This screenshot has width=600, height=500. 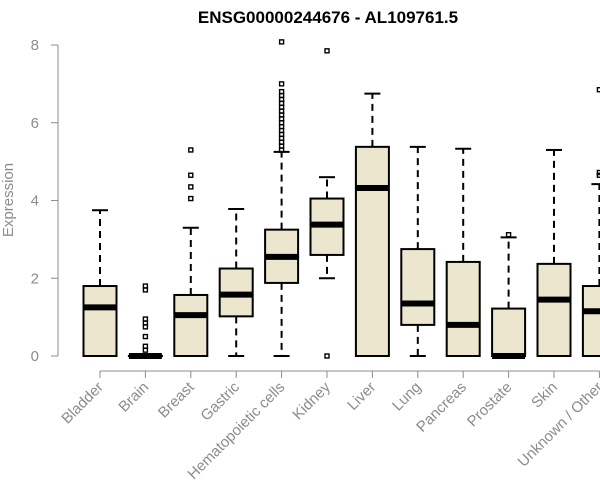 What do you see at coordinates (35, 123) in the screenshot?
I see `y-tick-label: 6` at bounding box center [35, 123].